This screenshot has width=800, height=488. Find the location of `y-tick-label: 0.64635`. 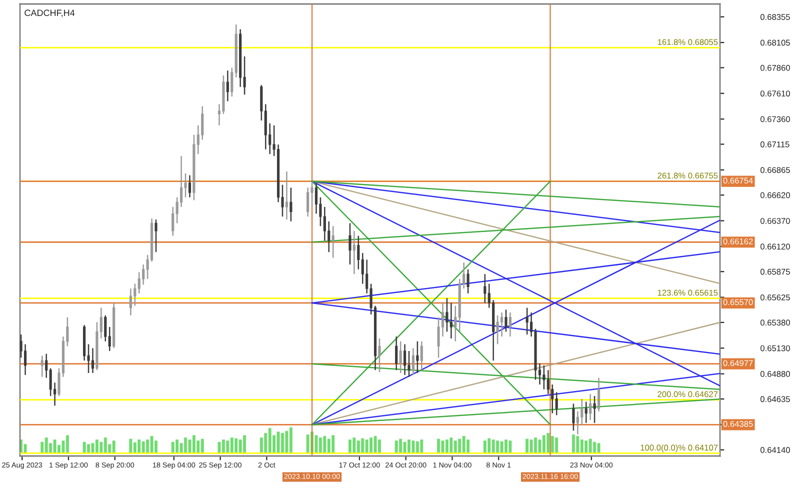

y-tick-label: 0.64635 is located at coordinates (775, 399).